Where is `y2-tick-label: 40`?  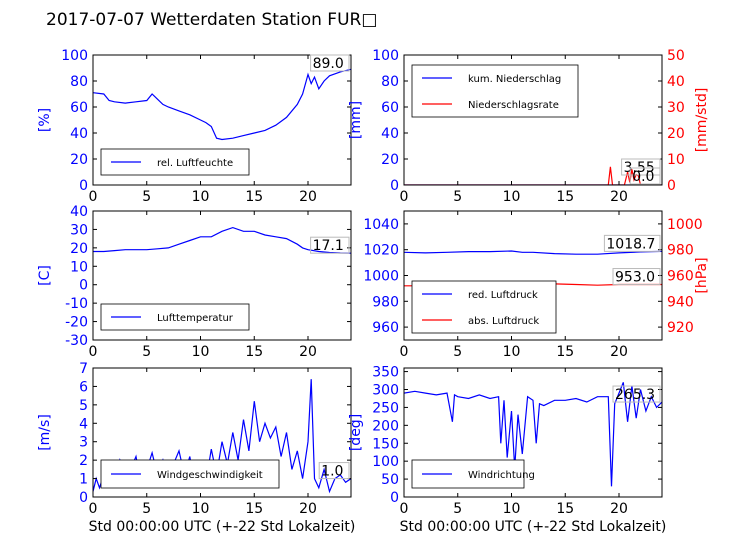 y2-tick-label: 40 is located at coordinates (676, 82).